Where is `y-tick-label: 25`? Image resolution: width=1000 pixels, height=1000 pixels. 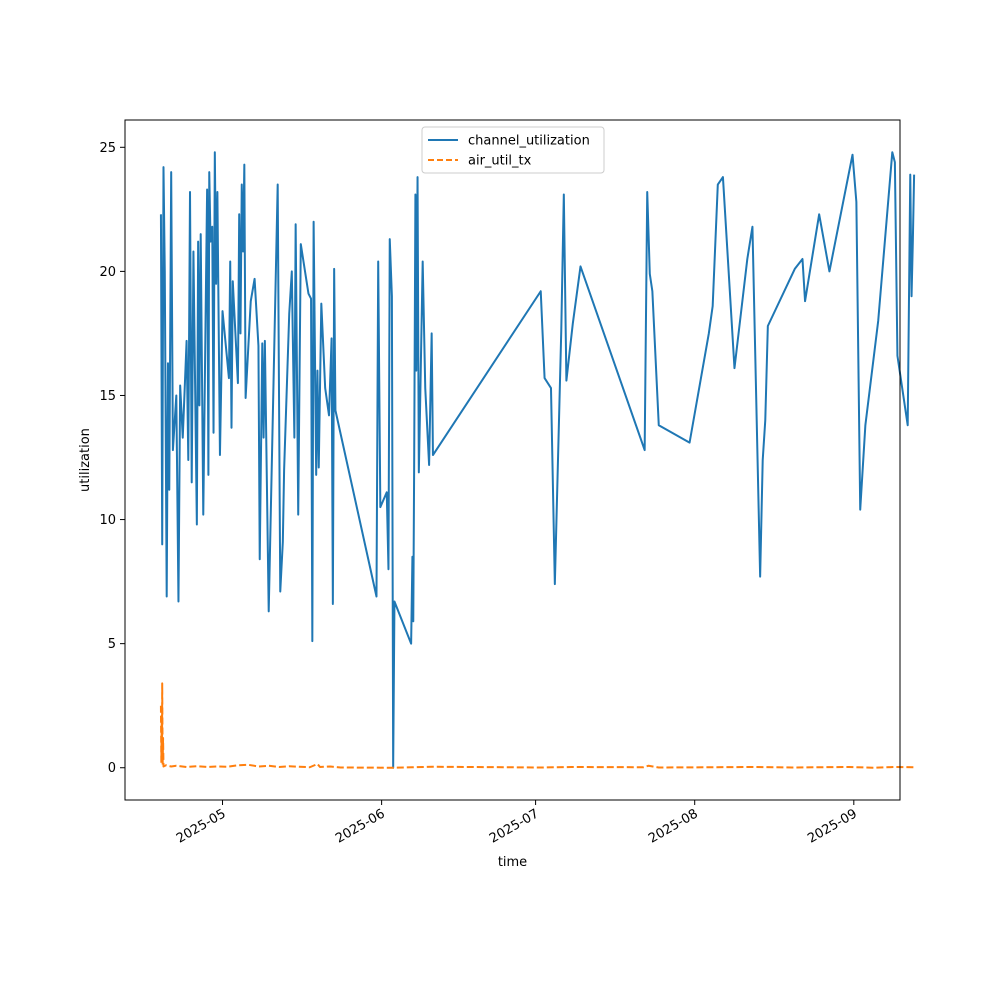
y-tick-label: 25 is located at coordinates (107, 148).